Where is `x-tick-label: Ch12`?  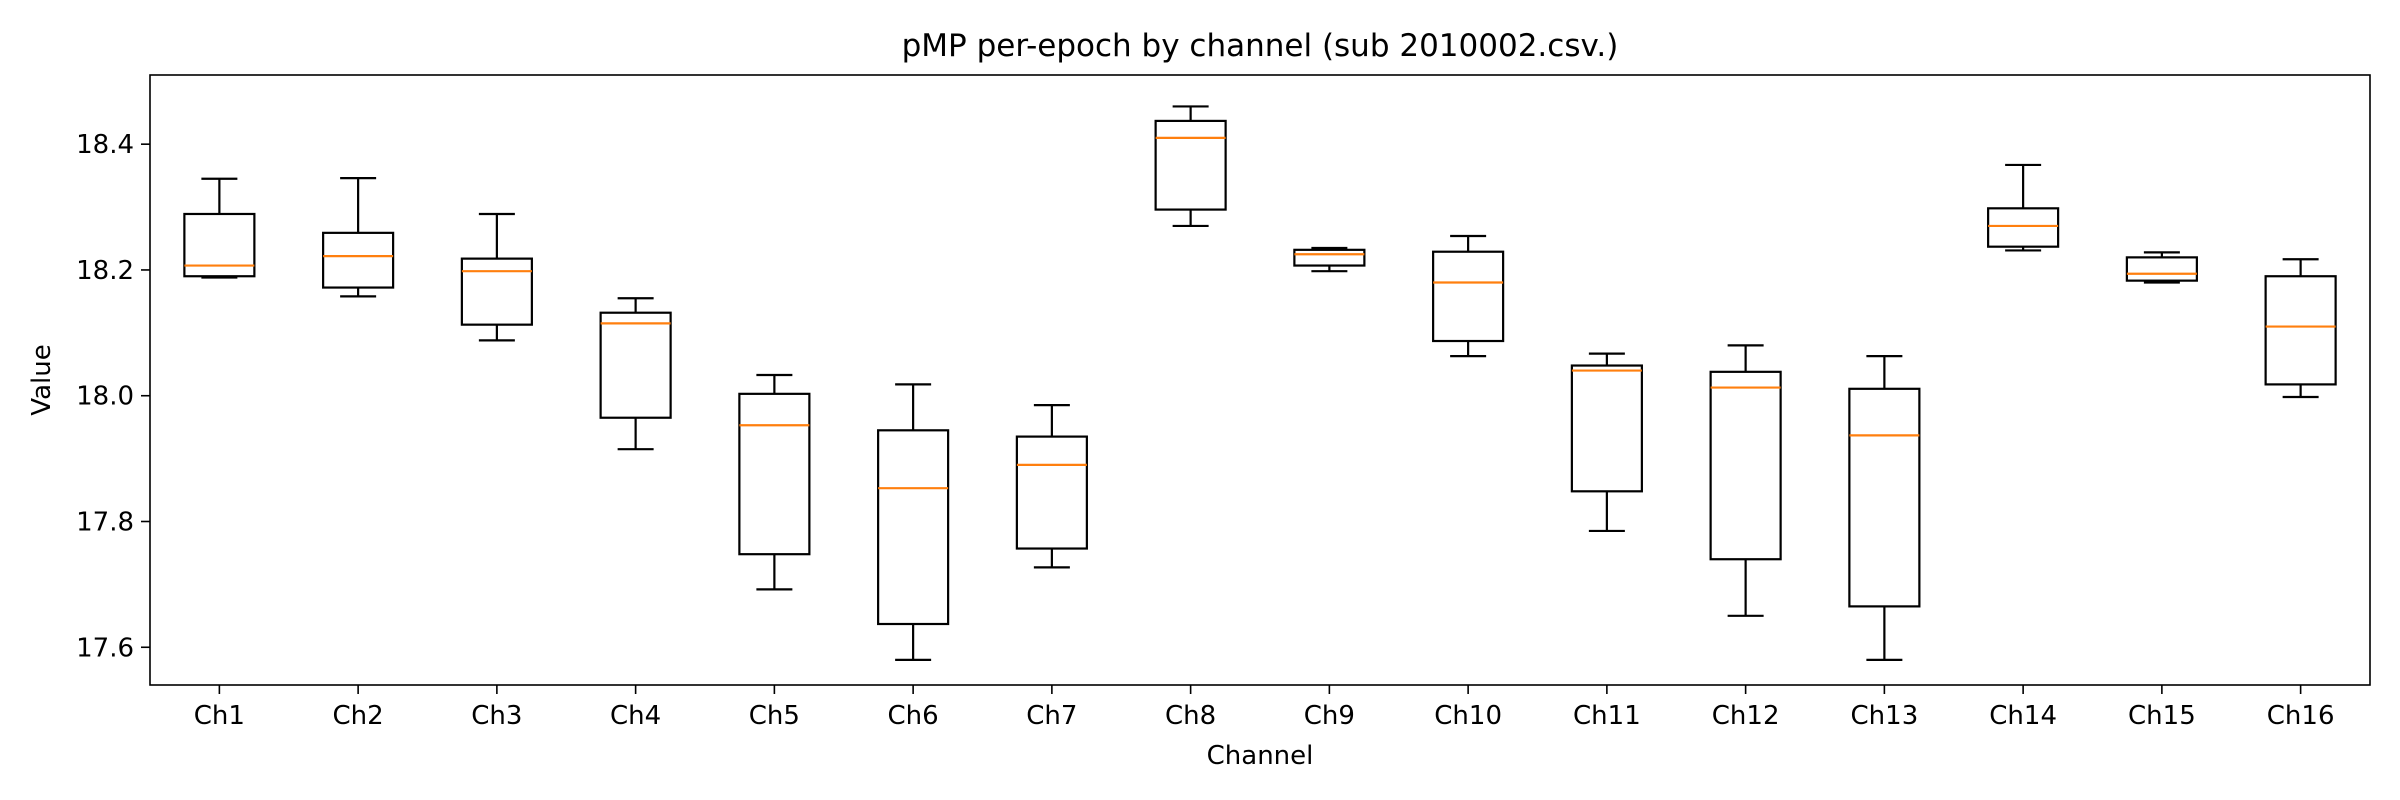 x-tick-label: Ch12 is located at coordinates (1746, 716).